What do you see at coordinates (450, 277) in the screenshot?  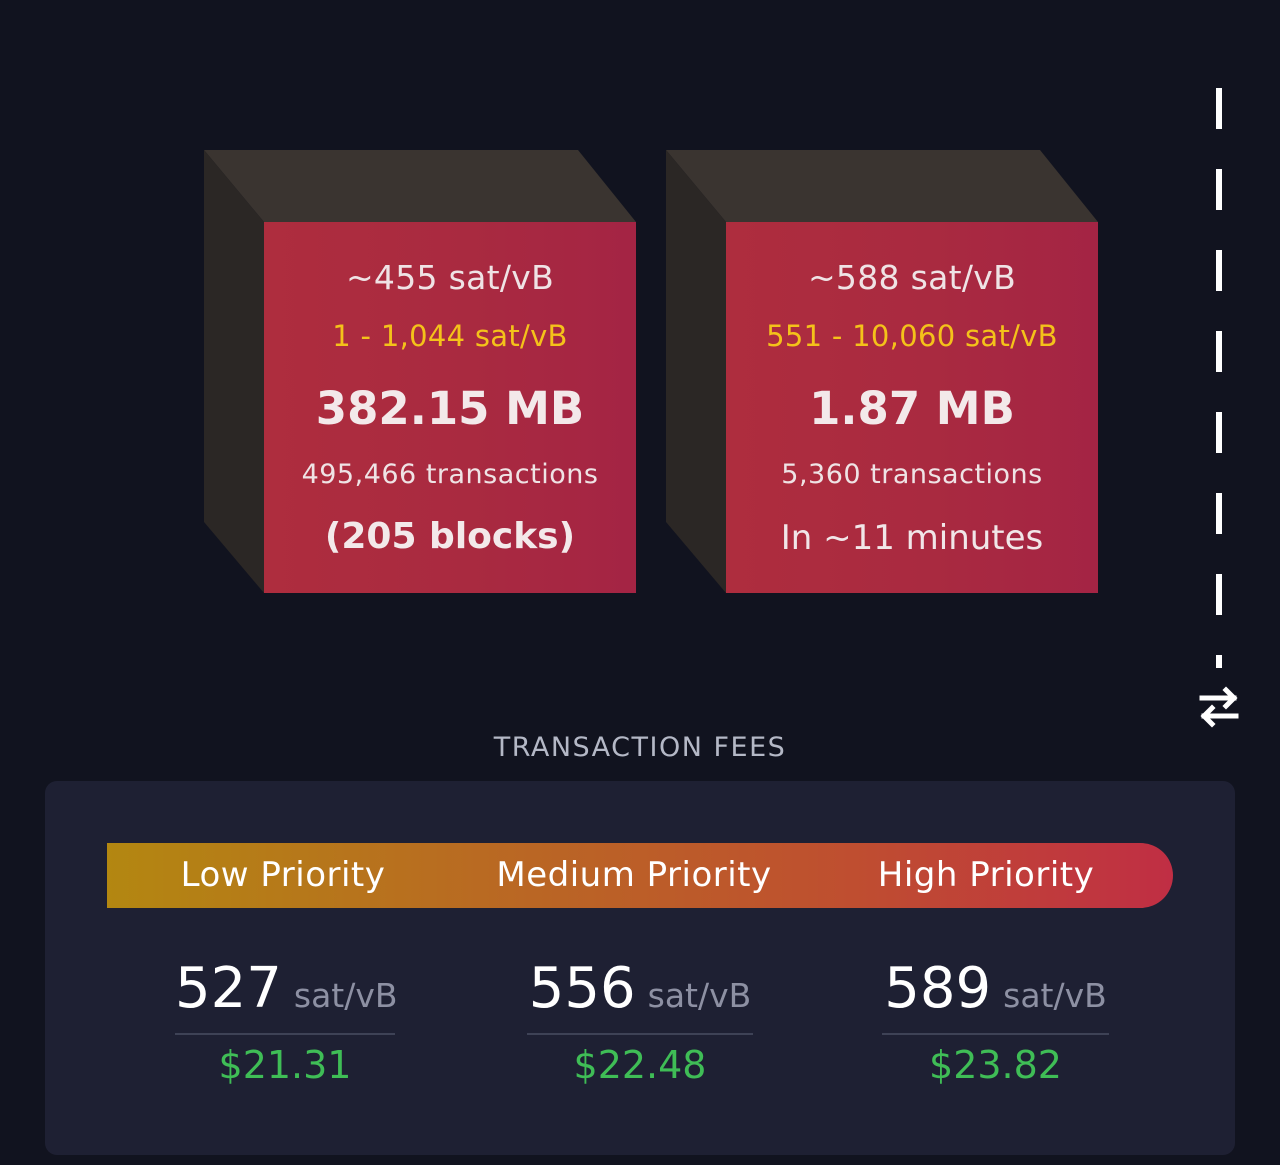 I see `median-fee: ~455 sat/vB` at bounding box center [450, 277].